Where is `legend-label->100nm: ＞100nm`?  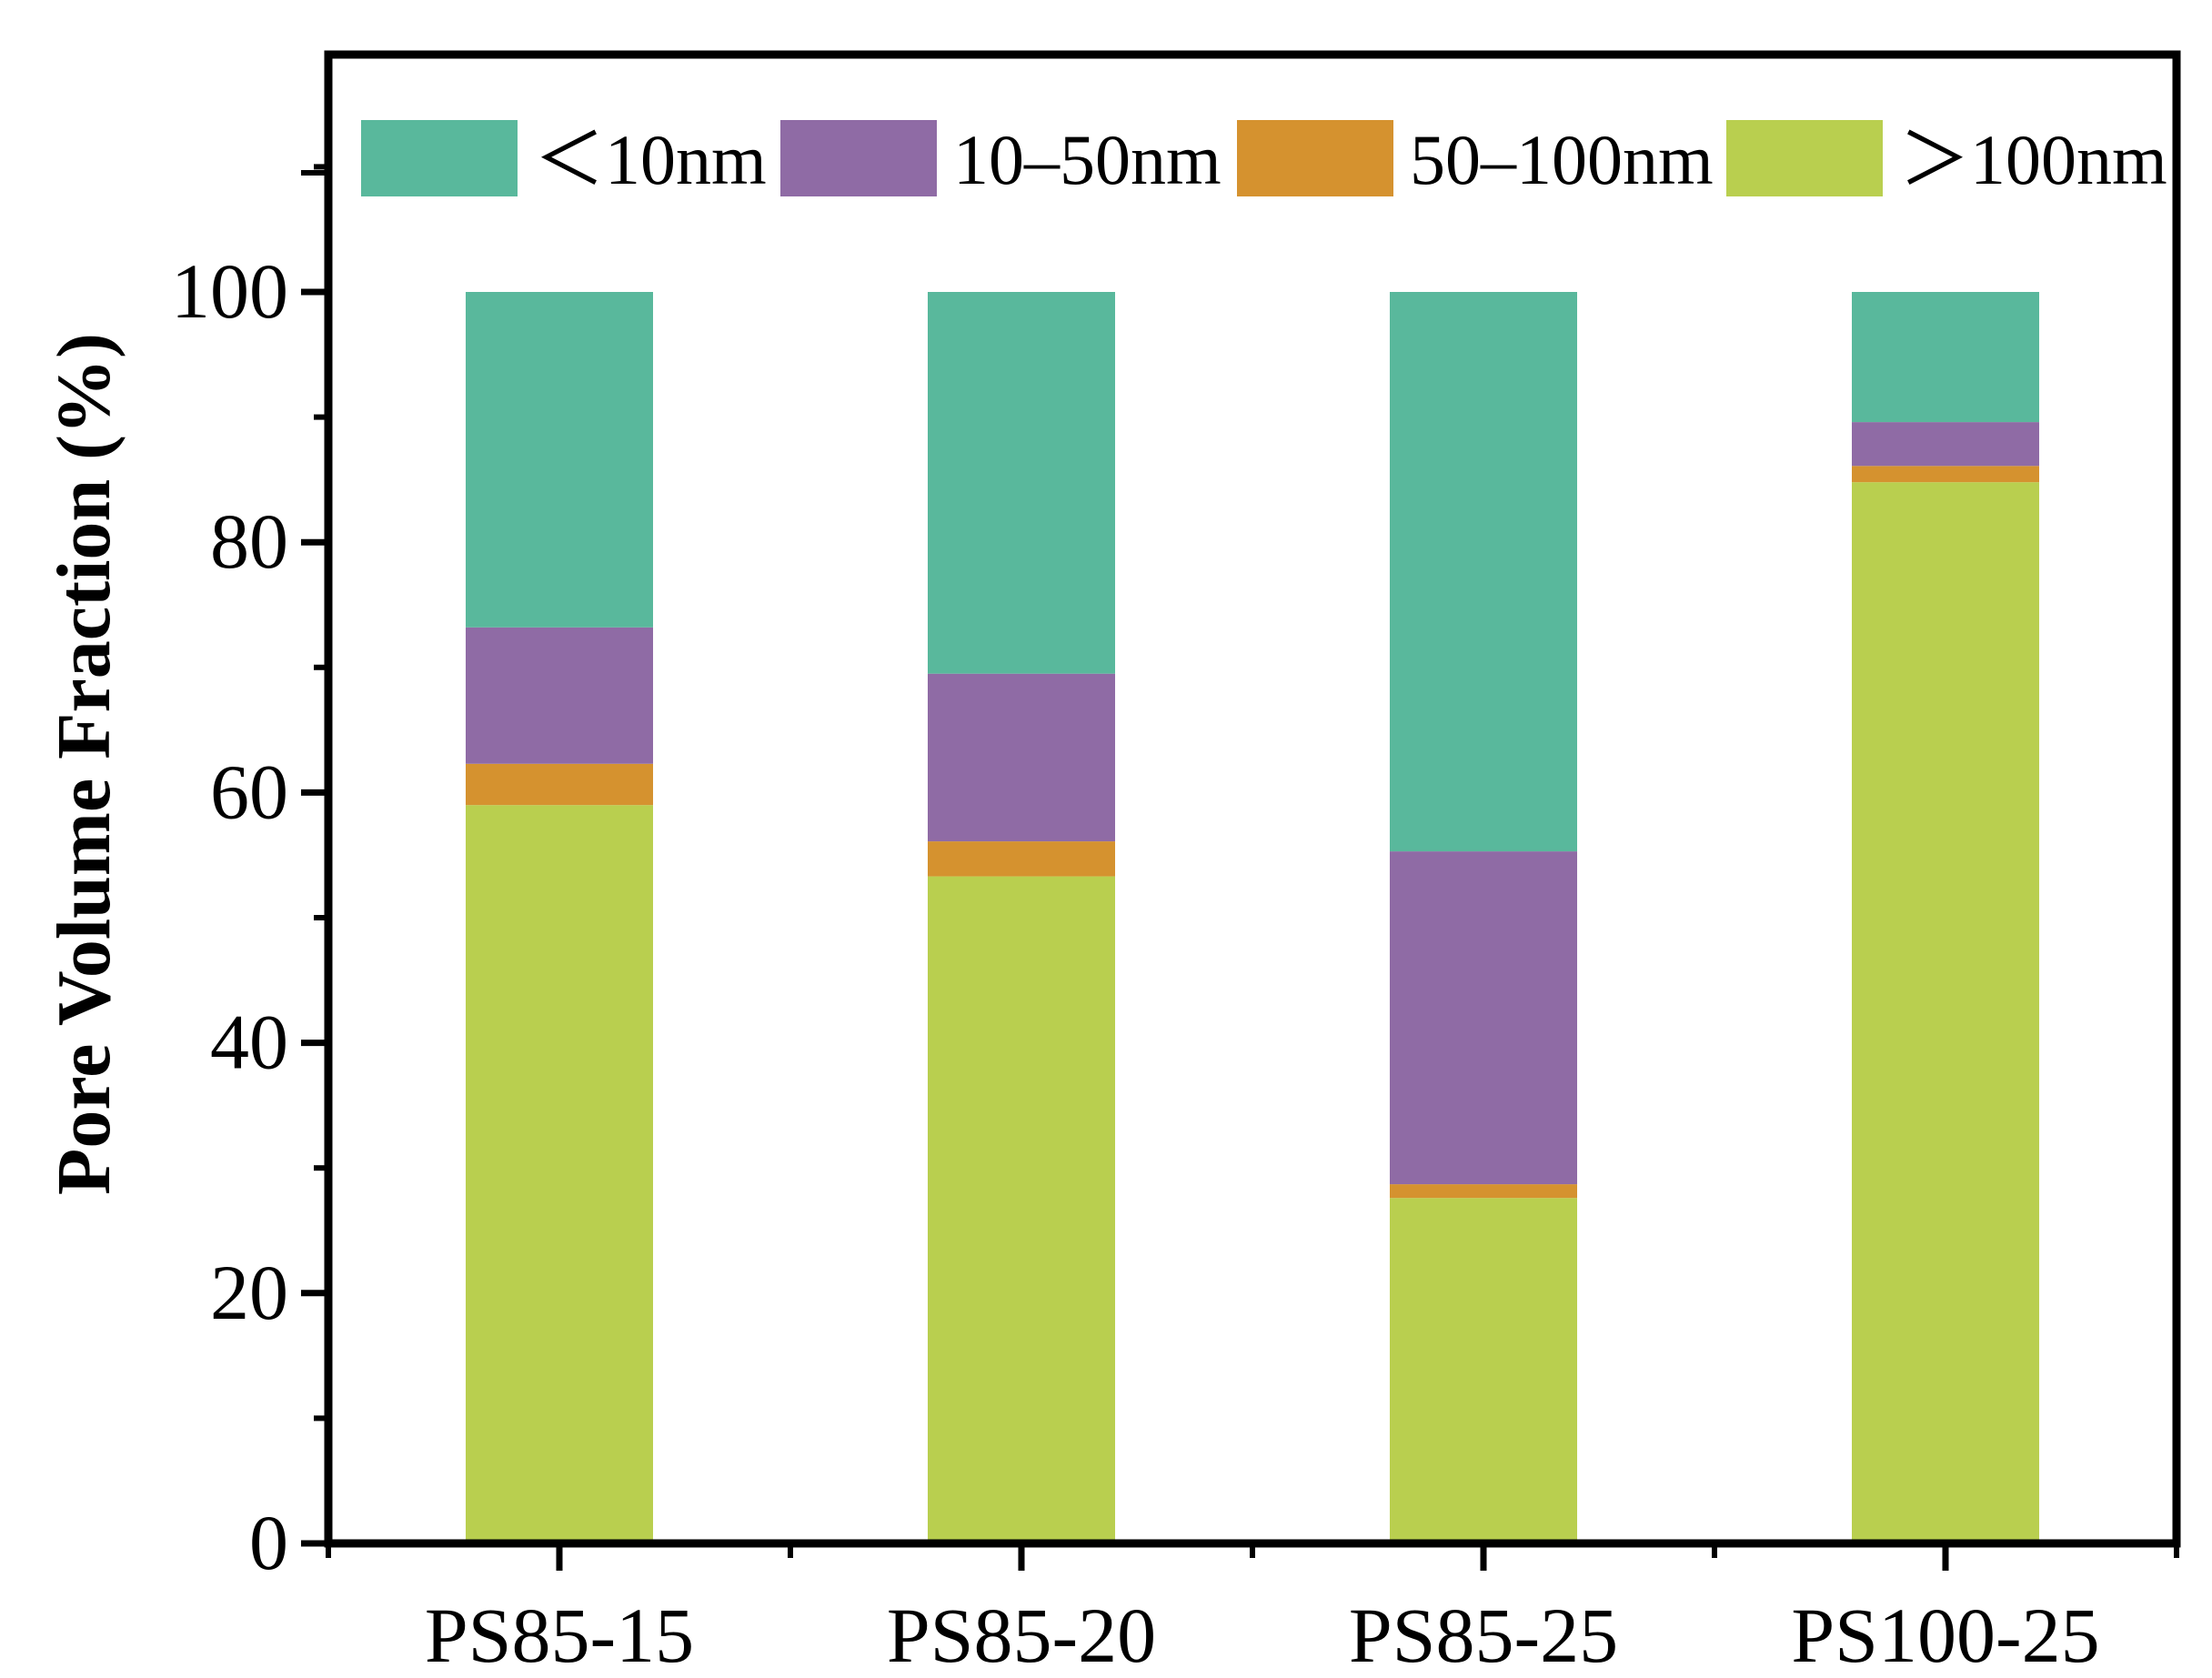 legend-label->100nm: ＞100nm is located at coordinates (2033, 159).